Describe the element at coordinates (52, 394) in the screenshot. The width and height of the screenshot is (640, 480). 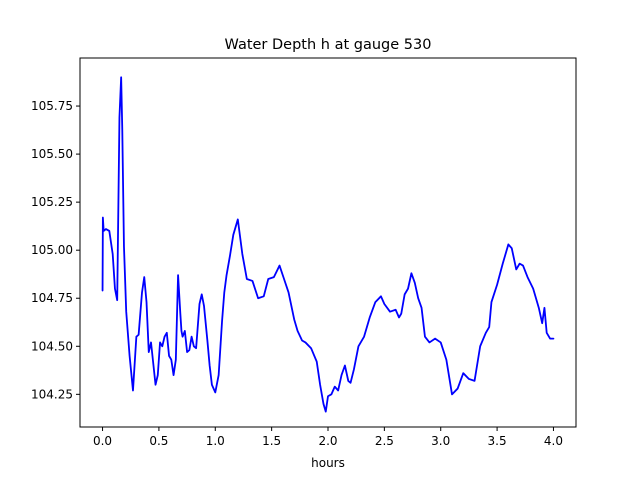
I see `y-tick-label: 104.25` at that location.